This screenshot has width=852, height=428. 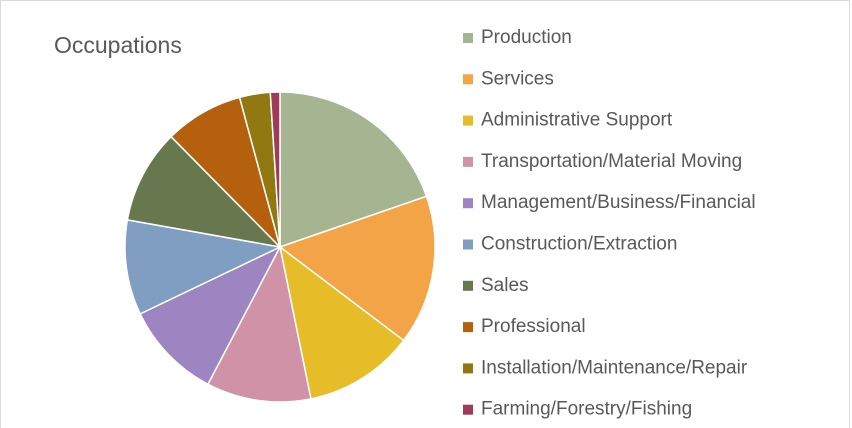 I want to click on legend-label: Production, so click(x=526, y=37).